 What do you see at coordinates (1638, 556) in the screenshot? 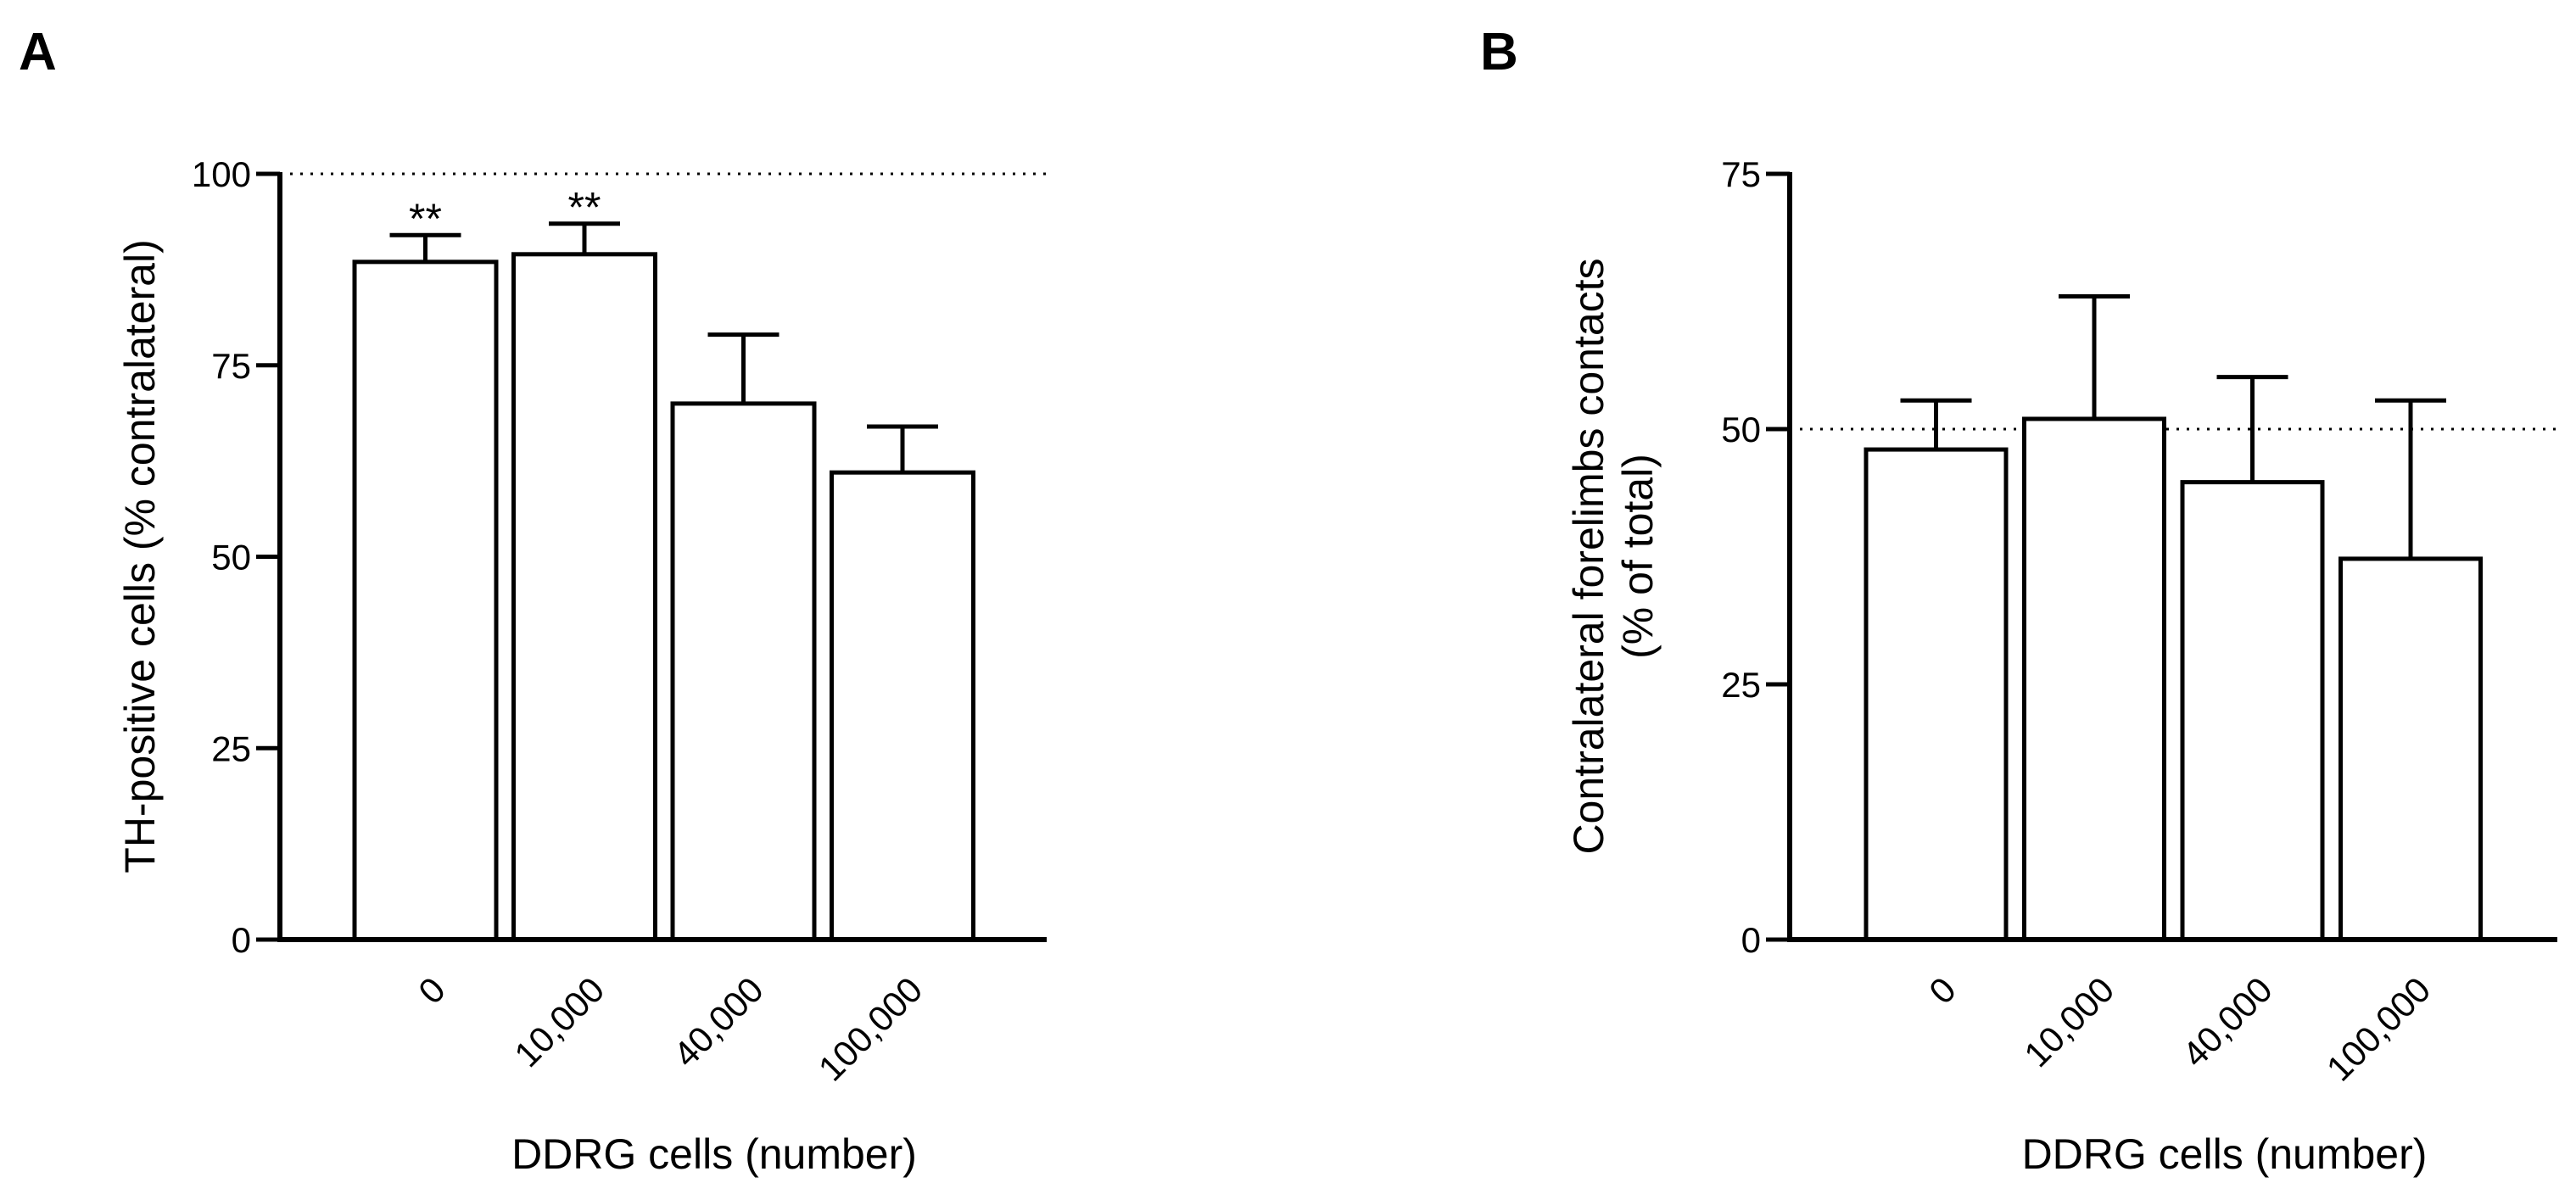
I see `y-axis-title-line: (% of total)` at bounding box center [1638, 556].